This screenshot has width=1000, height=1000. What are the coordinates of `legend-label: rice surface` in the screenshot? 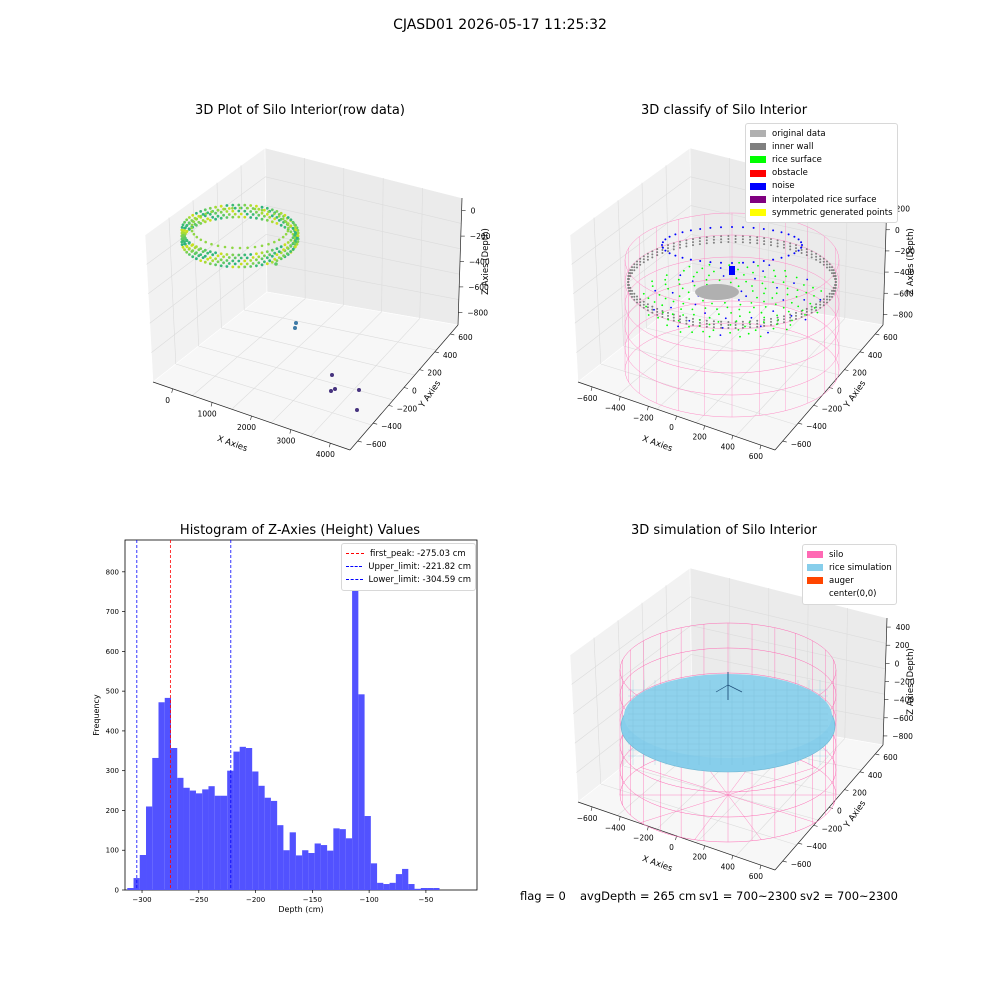 It's located at (797, 159).